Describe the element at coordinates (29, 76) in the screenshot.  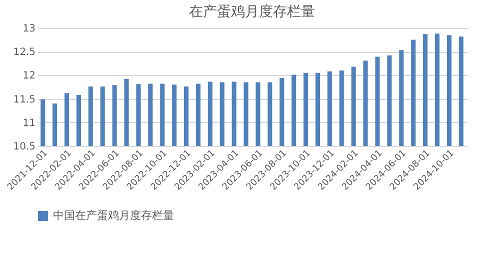
I see `y-tick-label: 12` at that location.